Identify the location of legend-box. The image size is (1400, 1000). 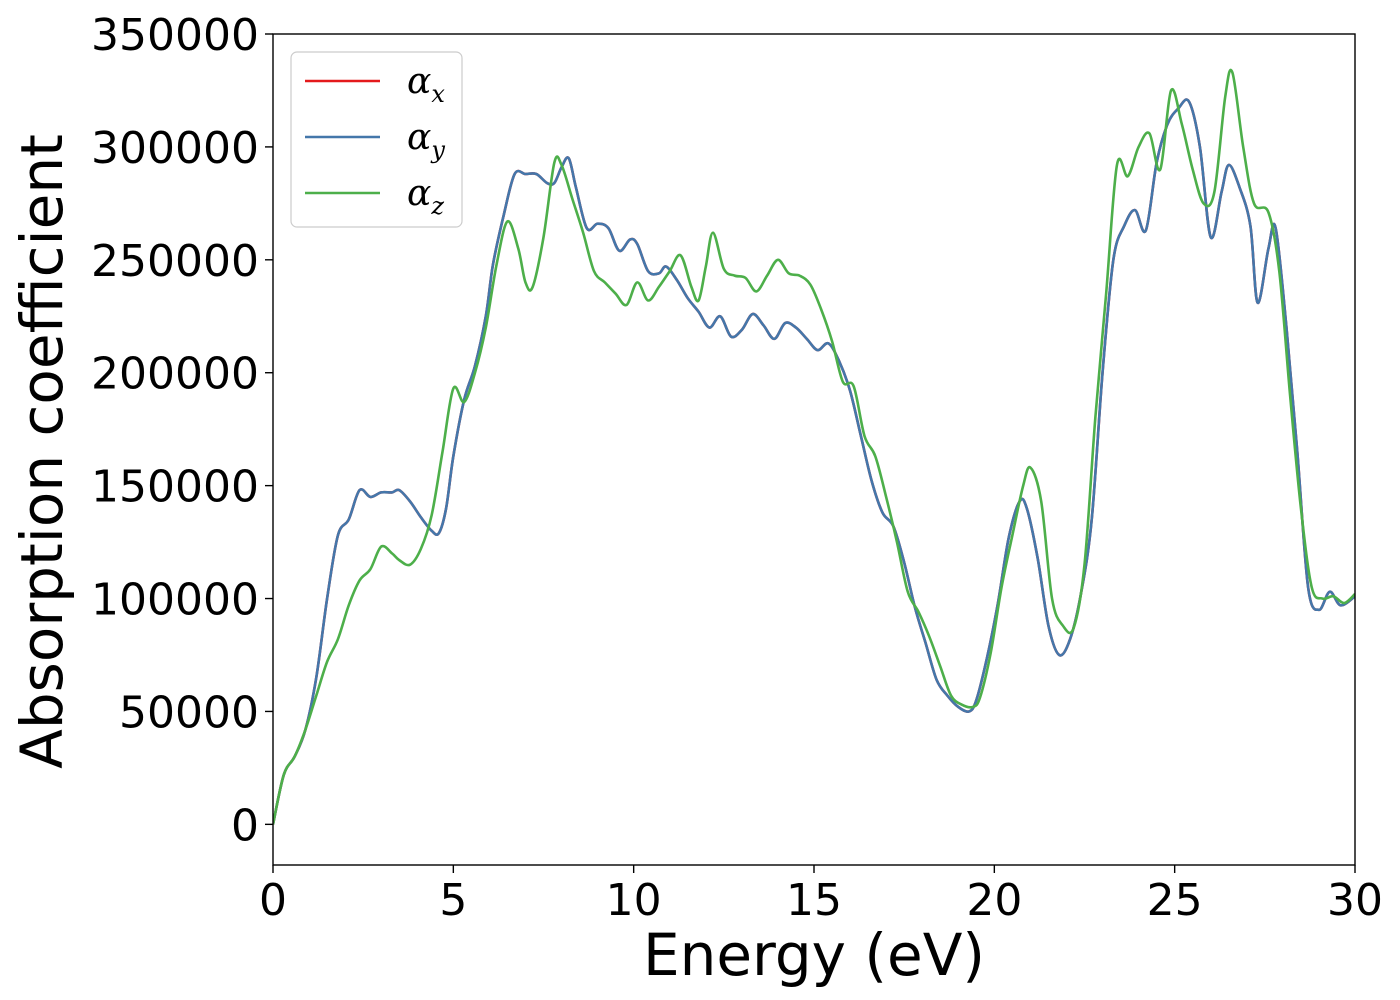
(376, 139).